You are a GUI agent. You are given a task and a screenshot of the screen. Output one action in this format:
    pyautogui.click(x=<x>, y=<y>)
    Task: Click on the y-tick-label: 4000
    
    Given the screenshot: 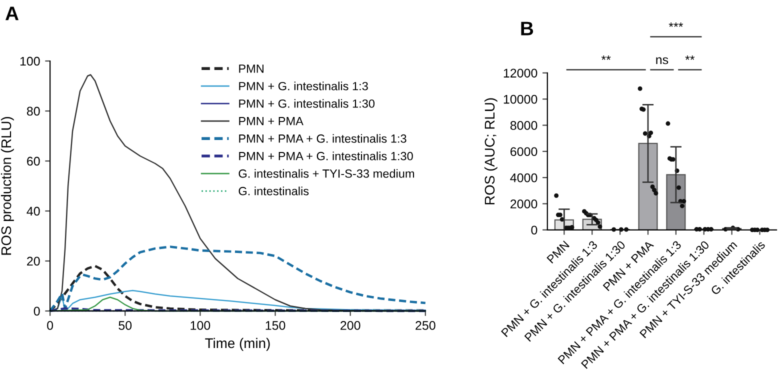 What is the action you would take?
    pyautogui.click(x=524, y=177)
    